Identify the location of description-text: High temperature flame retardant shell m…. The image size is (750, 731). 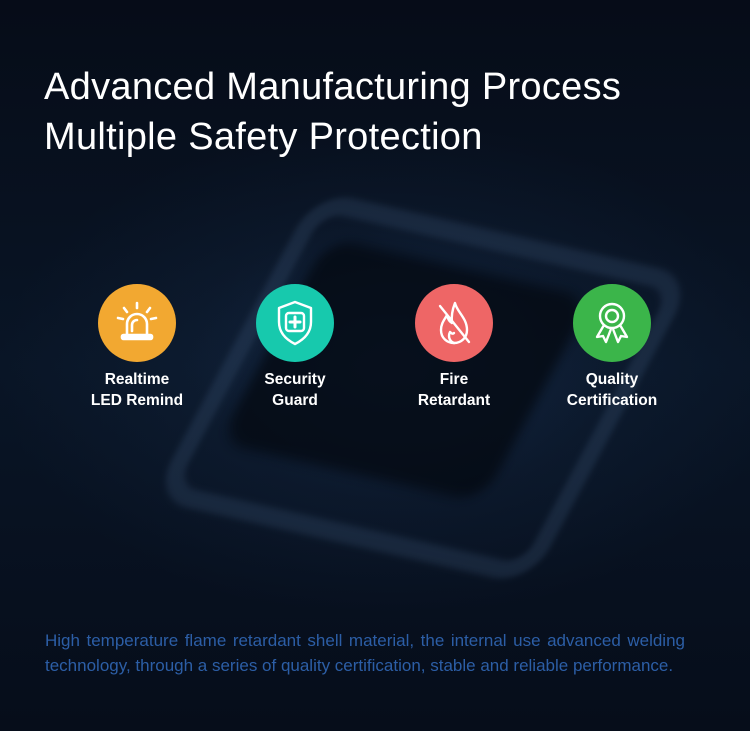
(365, 653).